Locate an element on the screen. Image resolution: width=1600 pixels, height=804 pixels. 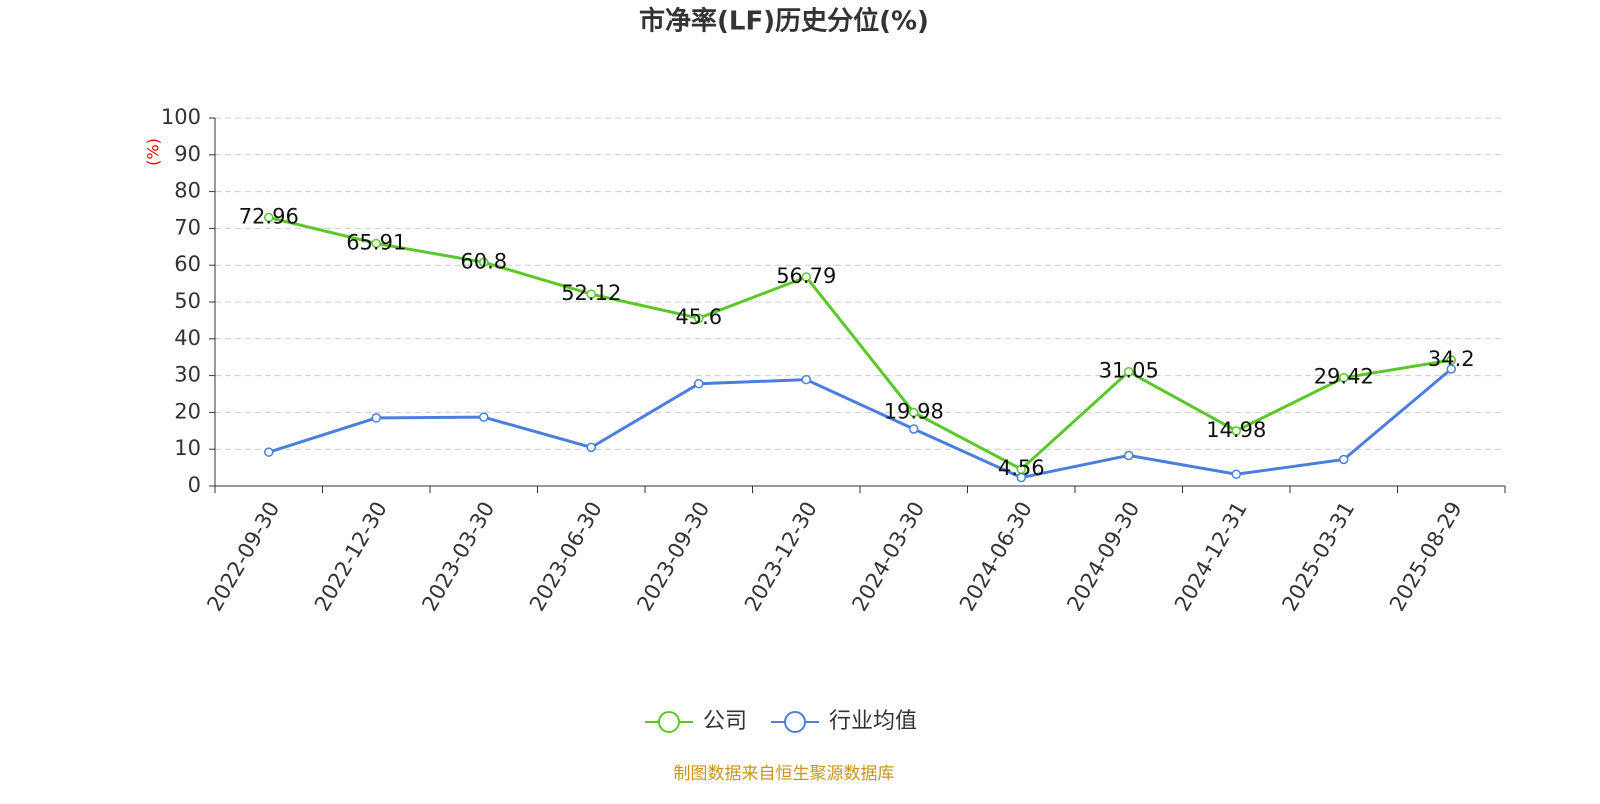
data-label: 65.91 is located at coordinates (376, 242).